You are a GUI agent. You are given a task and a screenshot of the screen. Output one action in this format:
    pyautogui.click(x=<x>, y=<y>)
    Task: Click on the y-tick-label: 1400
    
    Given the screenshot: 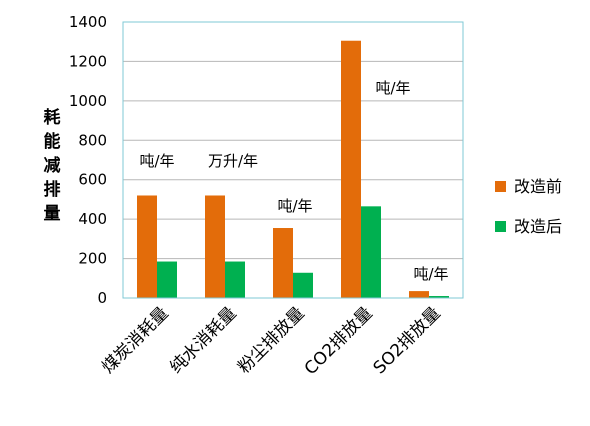 What is the action you would take?
    pyautogui.click(x=88, y=22)
    